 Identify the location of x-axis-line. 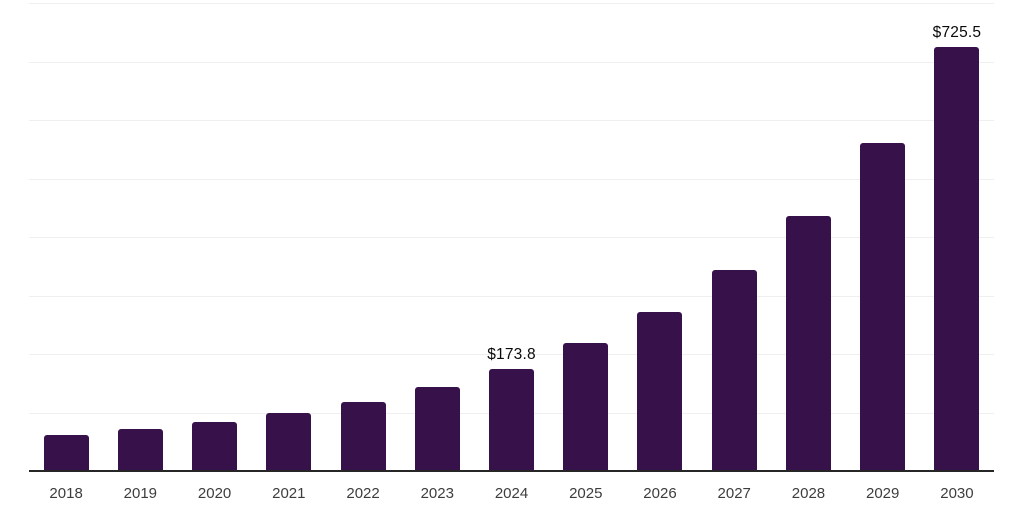
(511, 471).